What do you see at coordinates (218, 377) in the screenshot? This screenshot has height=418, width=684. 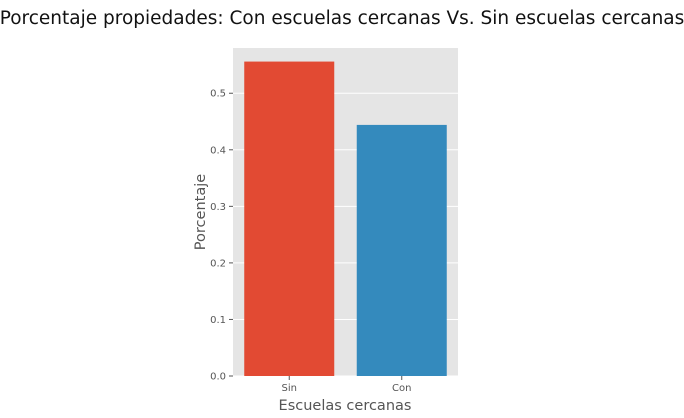 I see `y-tick-label-0: 0.0` at bounding box center [218, 377].